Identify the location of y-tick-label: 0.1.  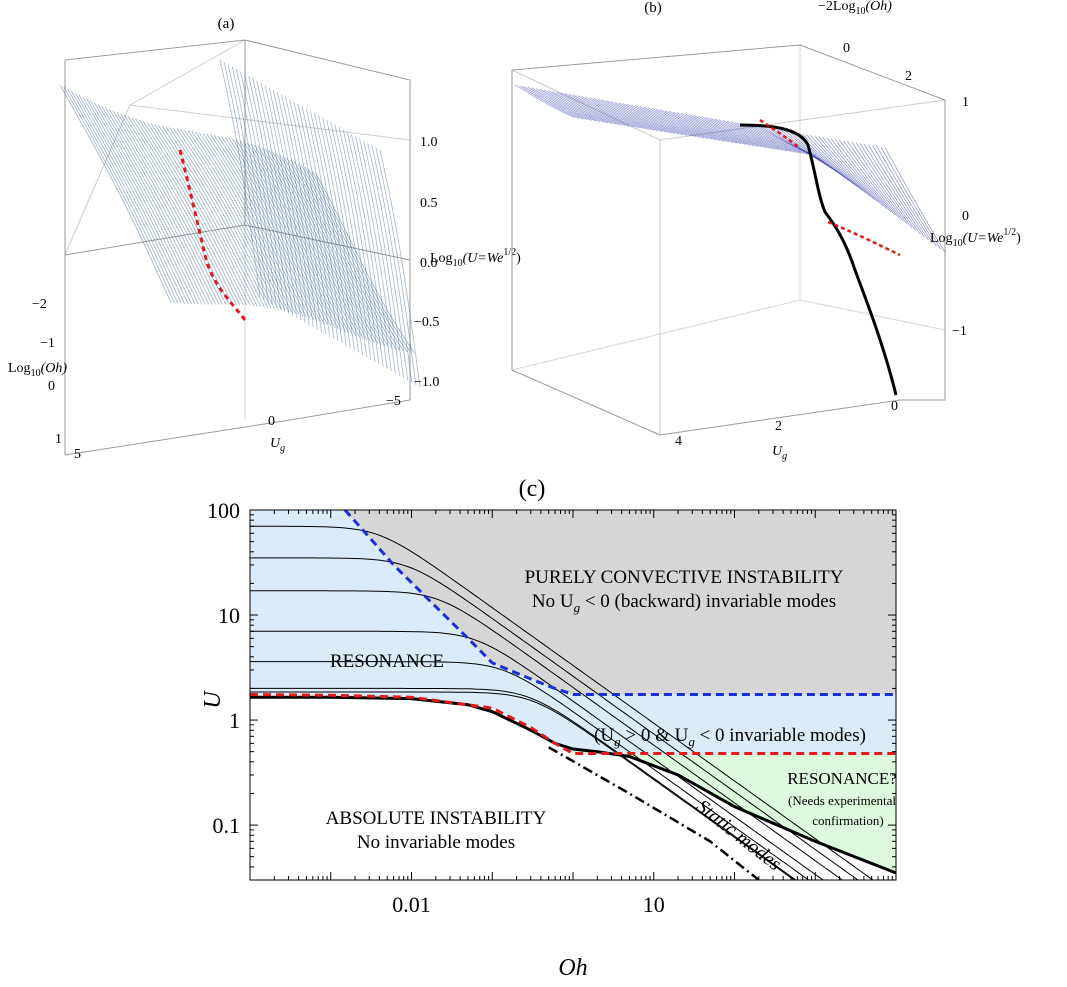
(227, 825).